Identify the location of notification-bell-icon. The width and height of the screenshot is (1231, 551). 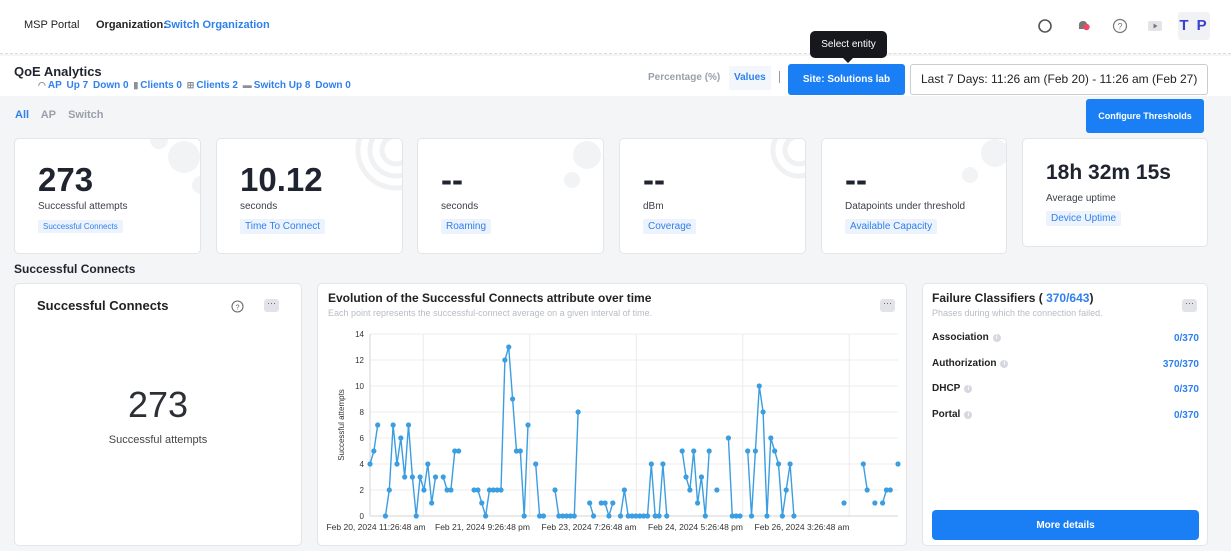
(1083, 26).